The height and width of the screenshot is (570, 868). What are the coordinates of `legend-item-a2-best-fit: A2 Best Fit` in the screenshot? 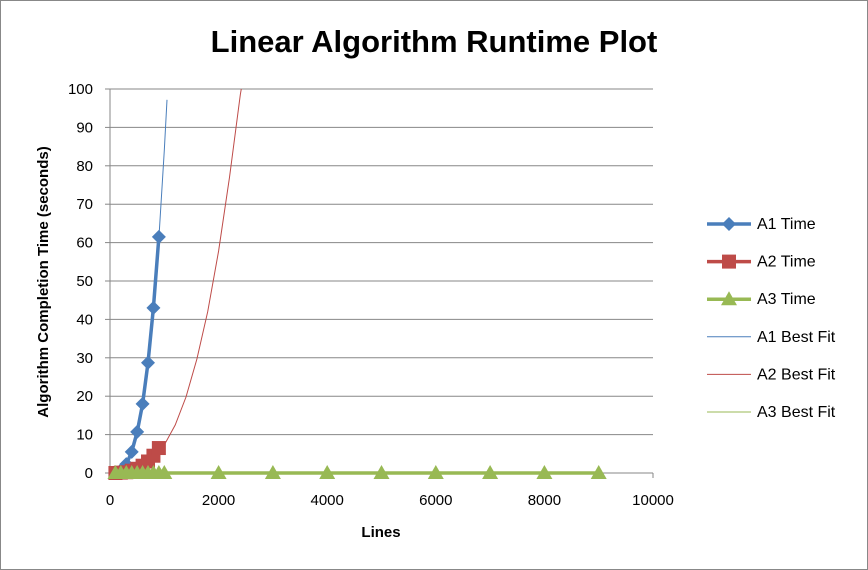 It's located at (771, 374).